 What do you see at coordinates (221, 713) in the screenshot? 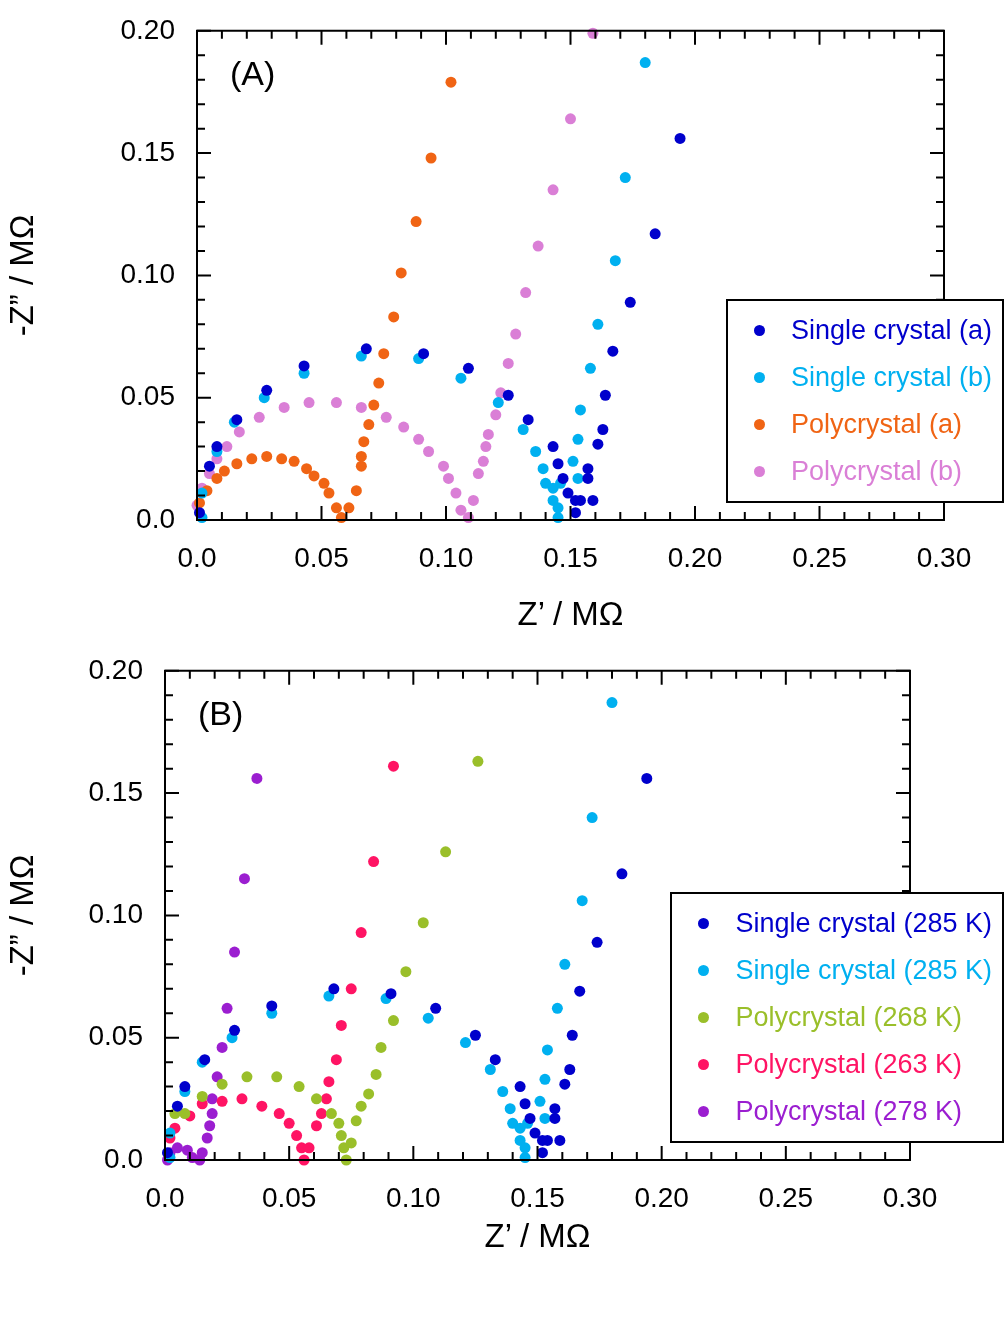
I see `annotation: (B)` at bounding box center [221, 713].